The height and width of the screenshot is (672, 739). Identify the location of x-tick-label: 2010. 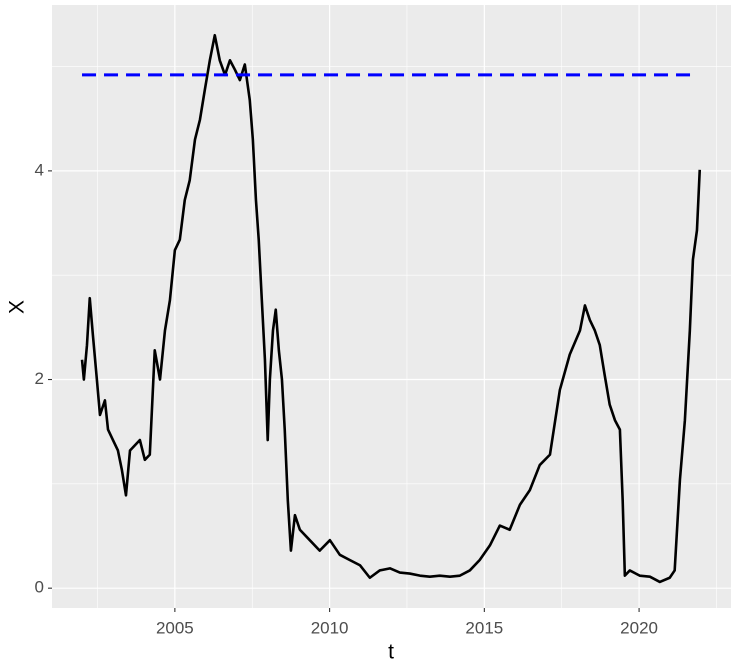
(330, 627).